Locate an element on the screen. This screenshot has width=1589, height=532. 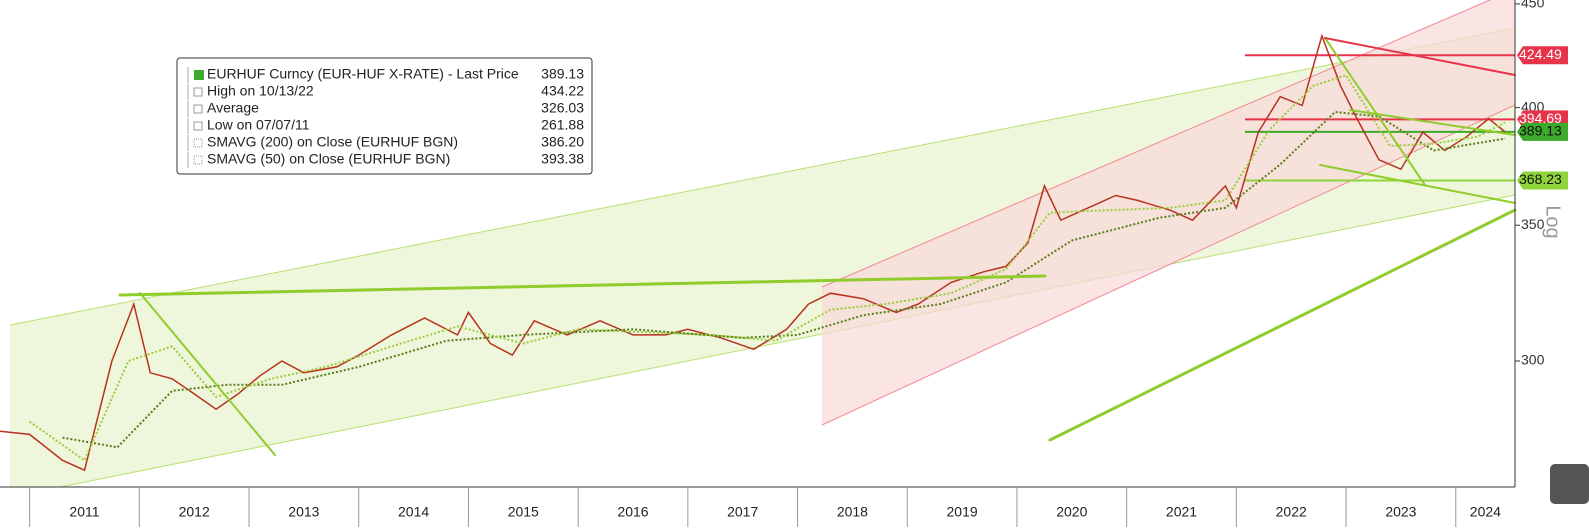
legend-value: 393.38 is located at coordinates (562, 159).